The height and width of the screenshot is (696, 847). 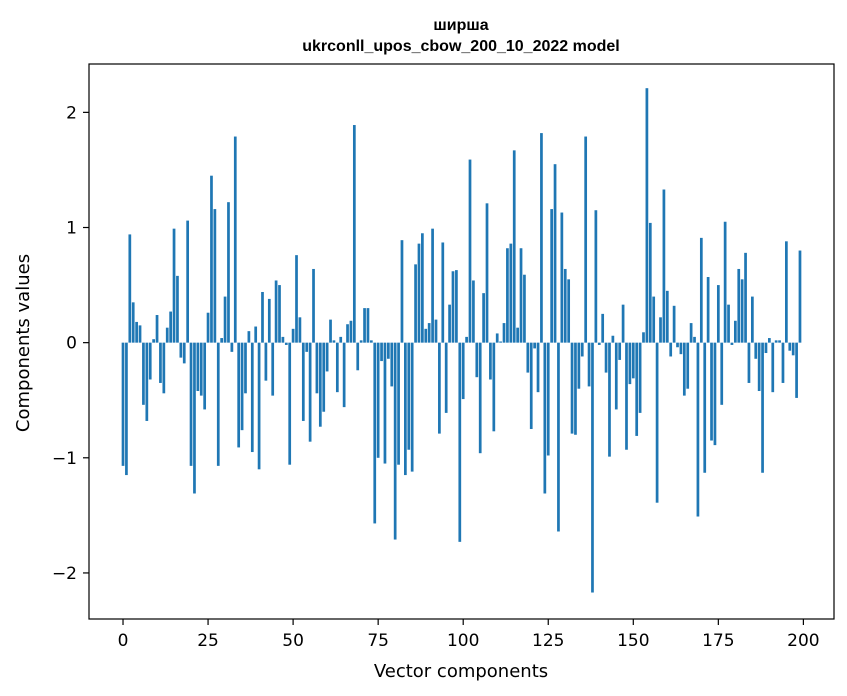 I want to click on x-axis-ticks: 0 25 50 75 100 125 150 175 200, so click(x=469, y=635).